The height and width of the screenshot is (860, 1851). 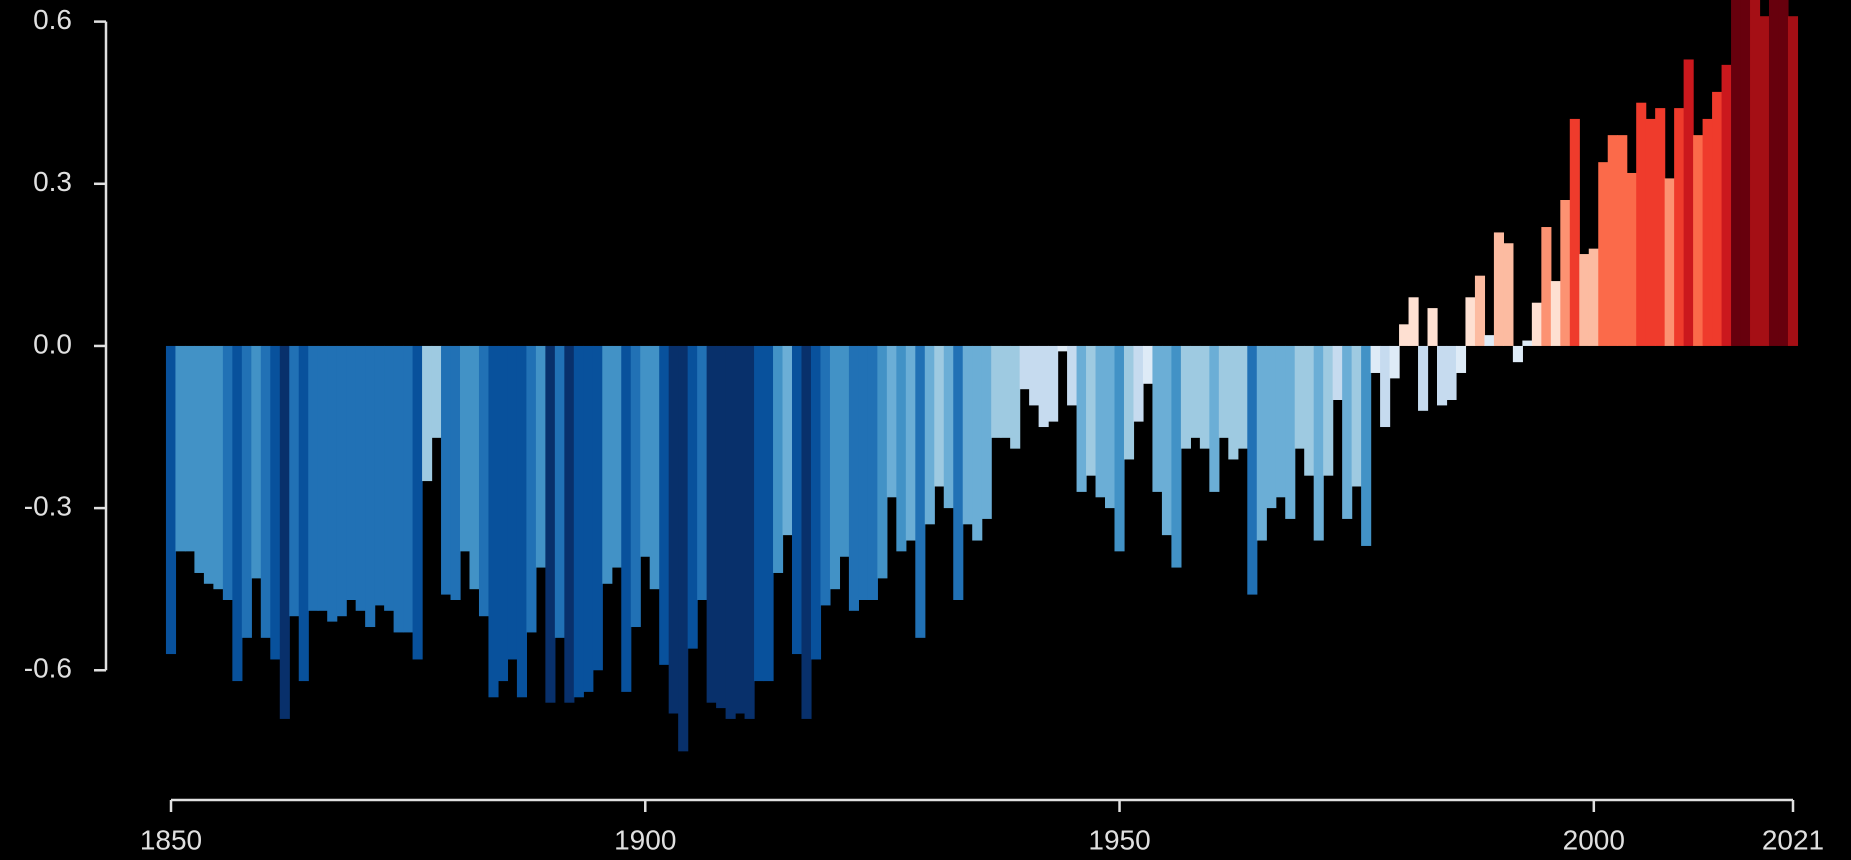 What do you see at coordinates (1119, 839) in the screenshot?
I see `x-tick-label: 1950` at bounding box center [1119, 839].